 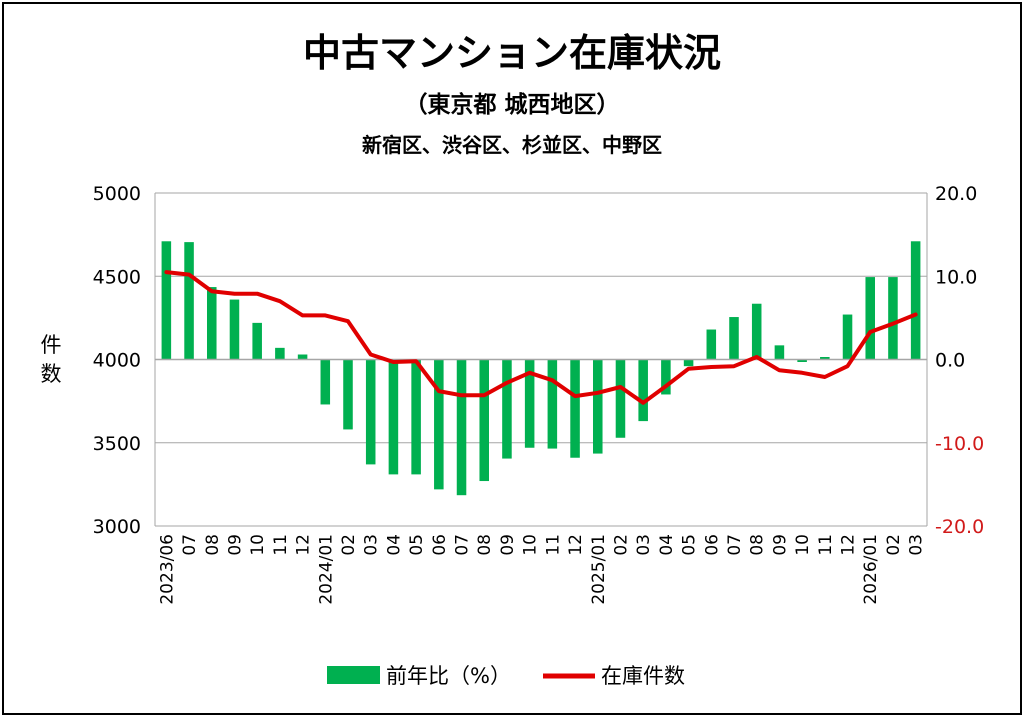 What do you see at coordinates (599, 569) in the screenshot?
I see `x-tick-label: 2025/01` at bounding box center [599, 569].